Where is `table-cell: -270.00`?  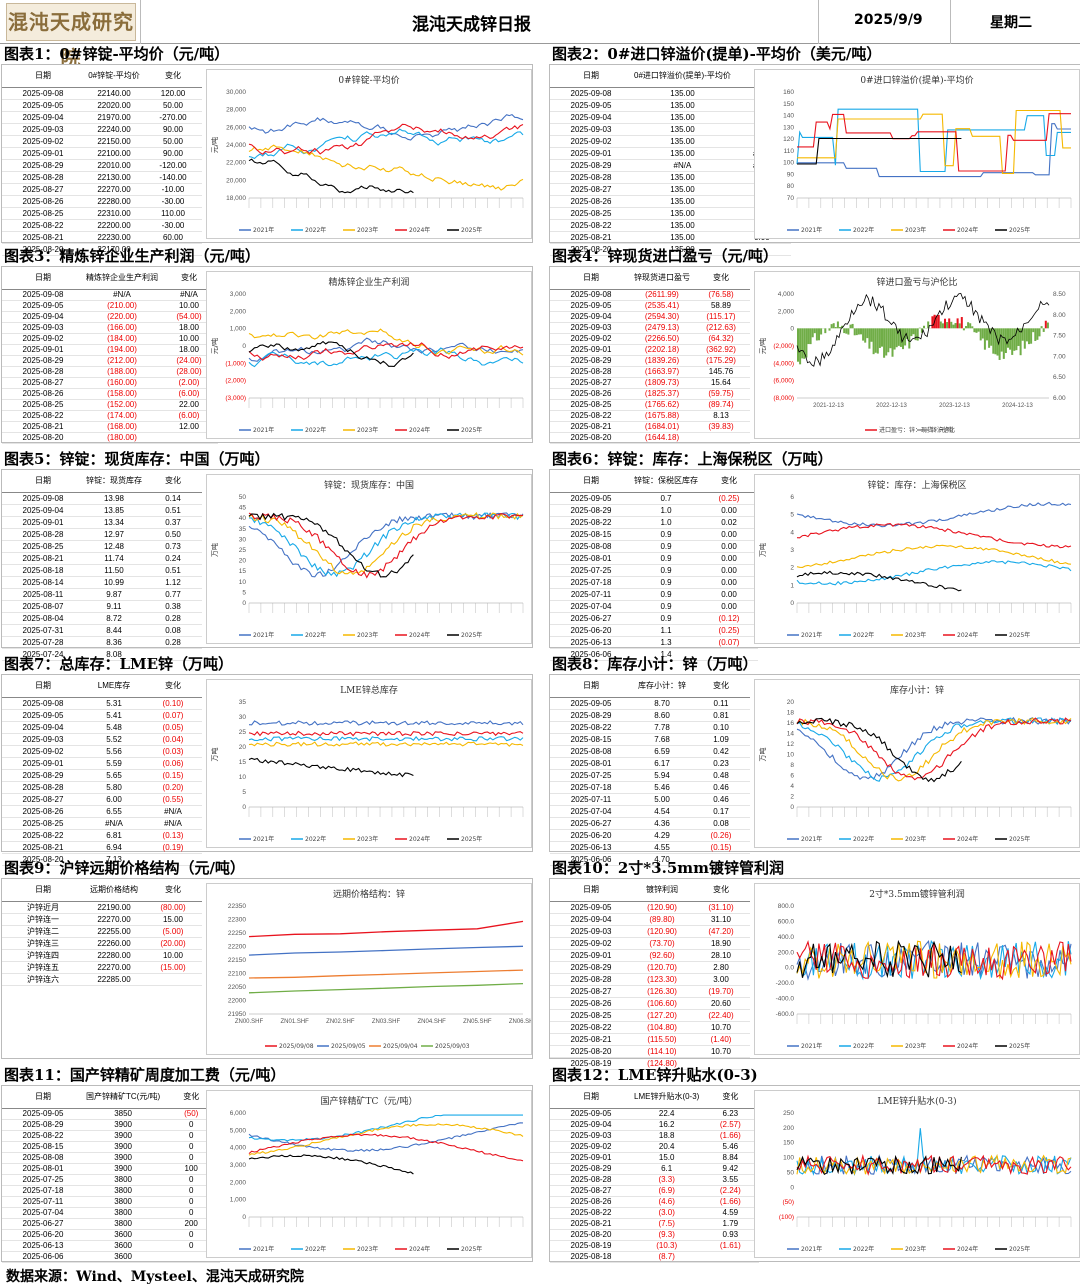 table-cell: -270.00 is located at coordinates (173, 117).